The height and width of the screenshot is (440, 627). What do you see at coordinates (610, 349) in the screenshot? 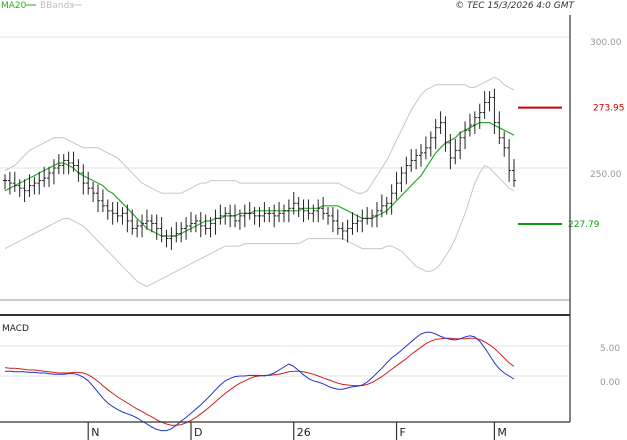
I see `macd-y-tick-5: 5.00` at bounding box center [610, 349].